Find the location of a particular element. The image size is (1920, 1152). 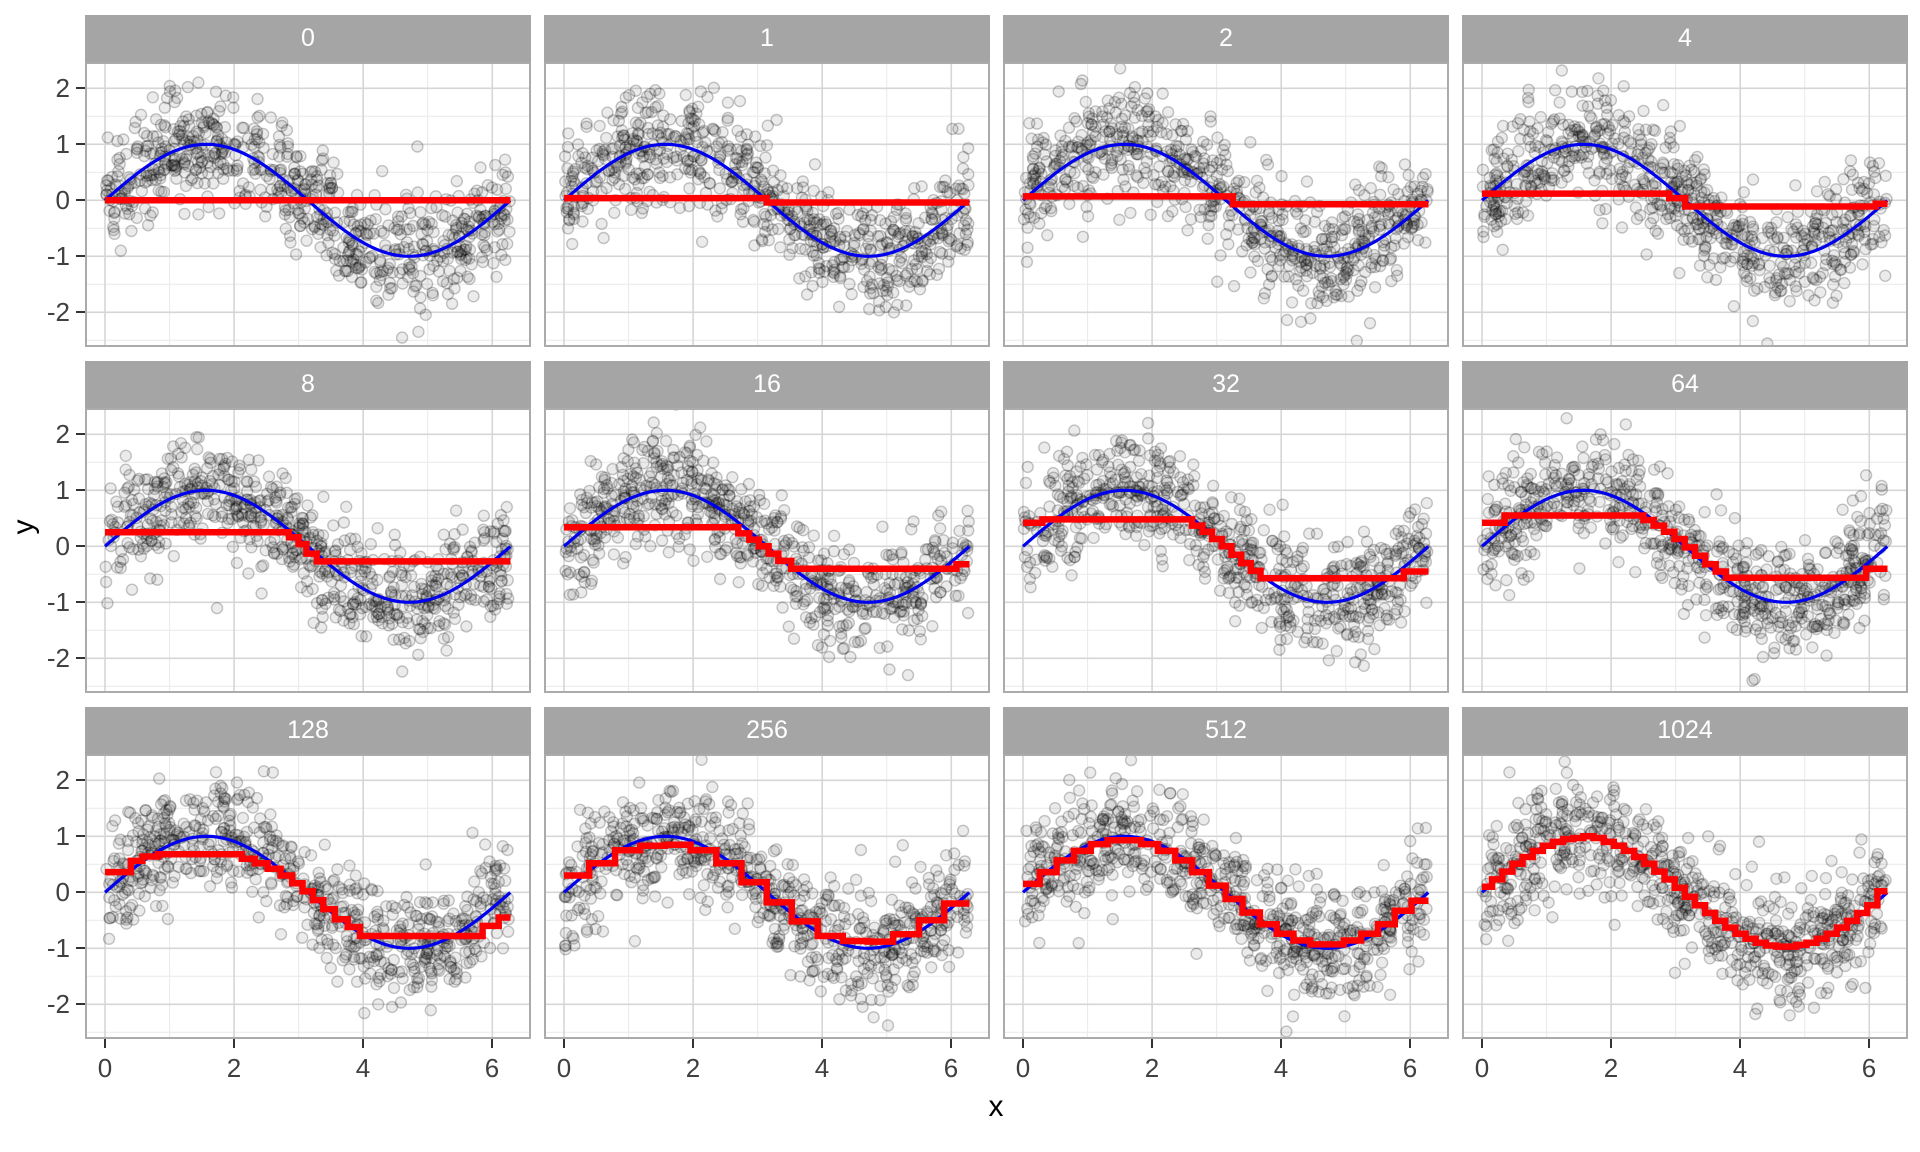

facet-strip-label: 128 is located at coordinates (308, 730).